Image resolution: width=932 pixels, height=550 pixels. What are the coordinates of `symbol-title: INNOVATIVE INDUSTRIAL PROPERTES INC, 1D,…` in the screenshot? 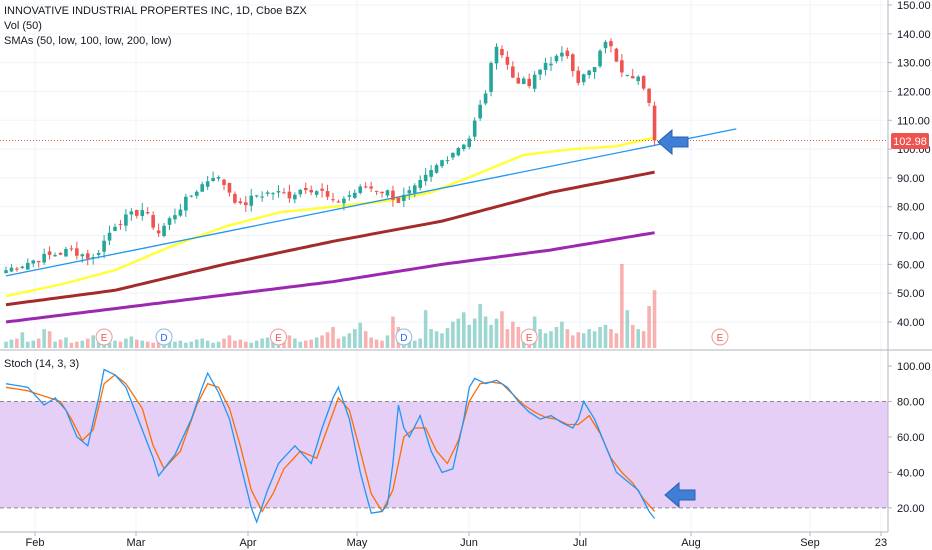 It's located at (155, 11).